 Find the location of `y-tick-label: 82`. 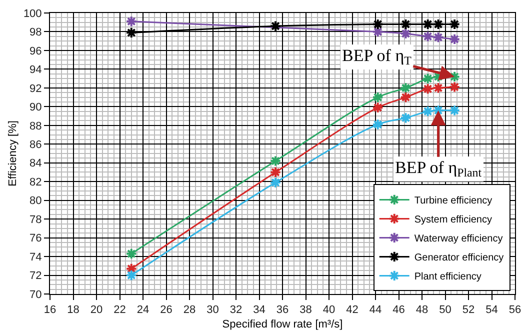

y-tick-label: 82 is located at coordinates (36, 182).